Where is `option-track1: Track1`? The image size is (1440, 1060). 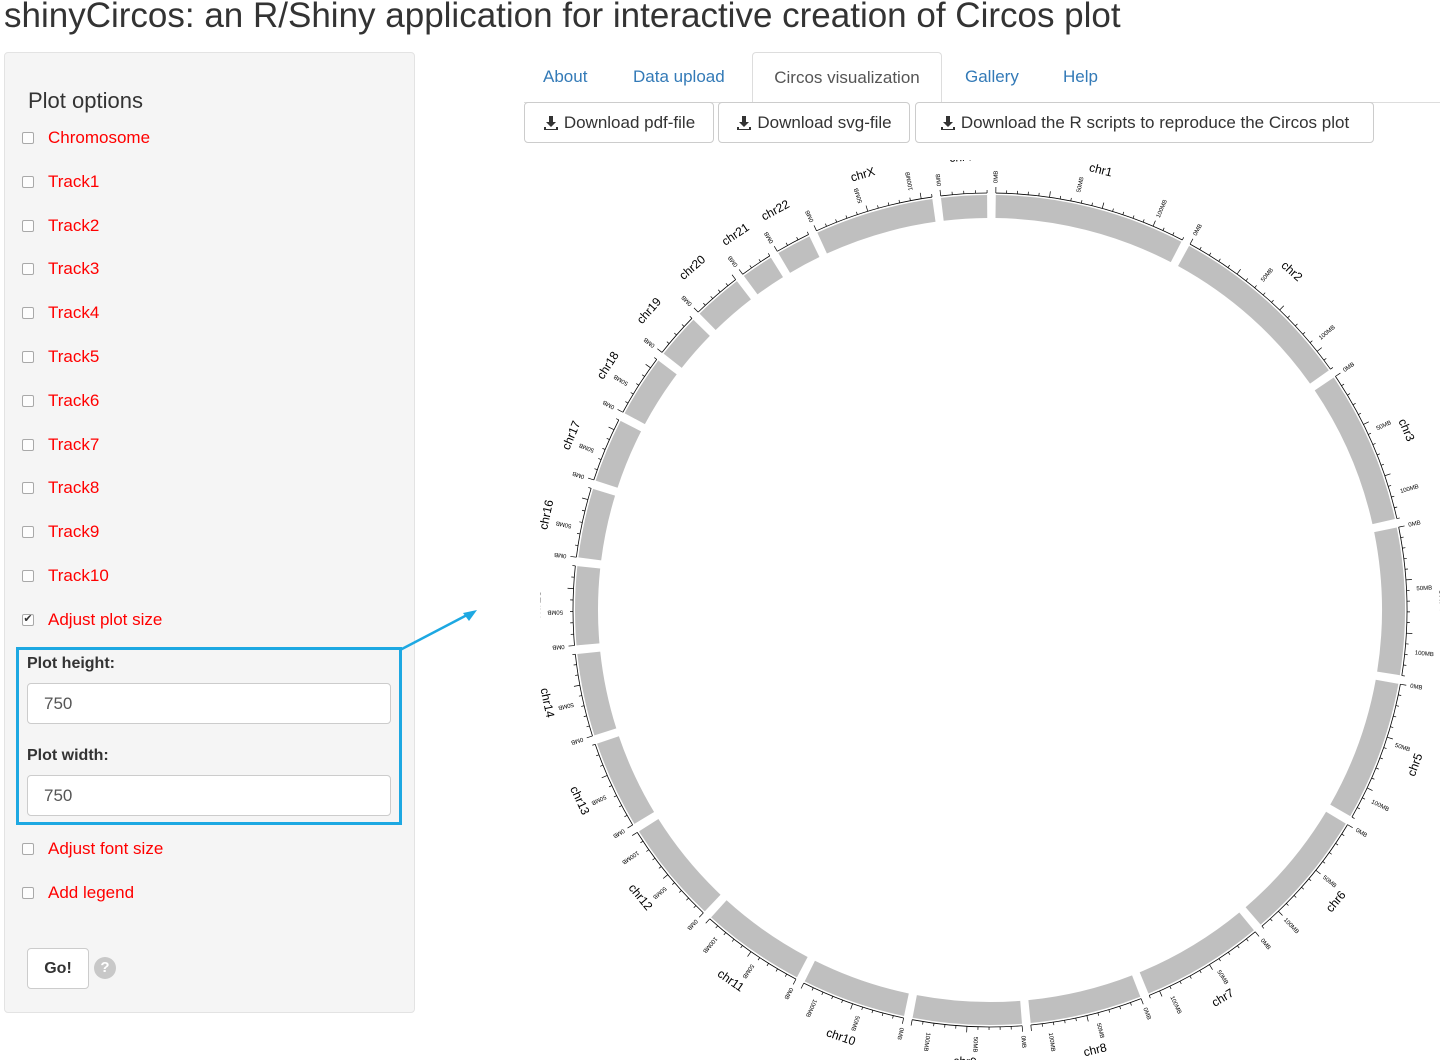 option-track1: Track1 is located at coordinates (60, 182).